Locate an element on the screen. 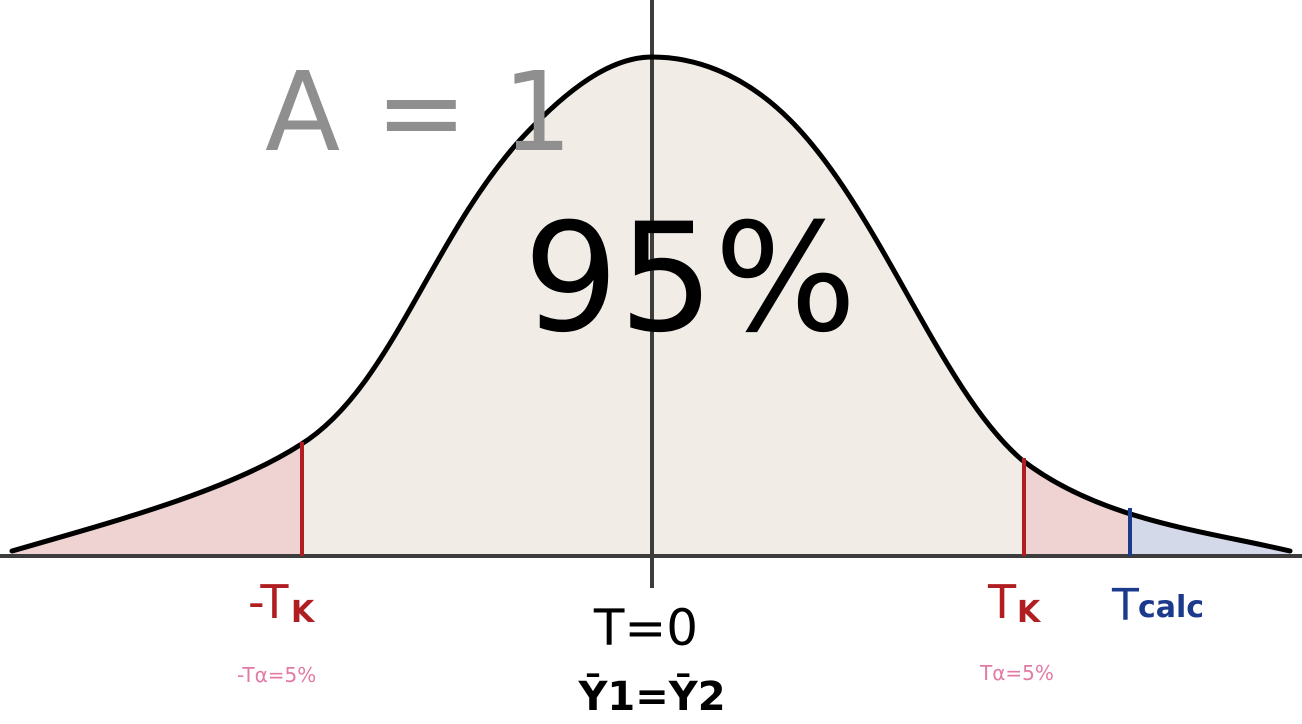 Image resolution: width=1302 pixels, height=724 pixels. neg-critical-label: -T K is located at coordinates (282, 602).